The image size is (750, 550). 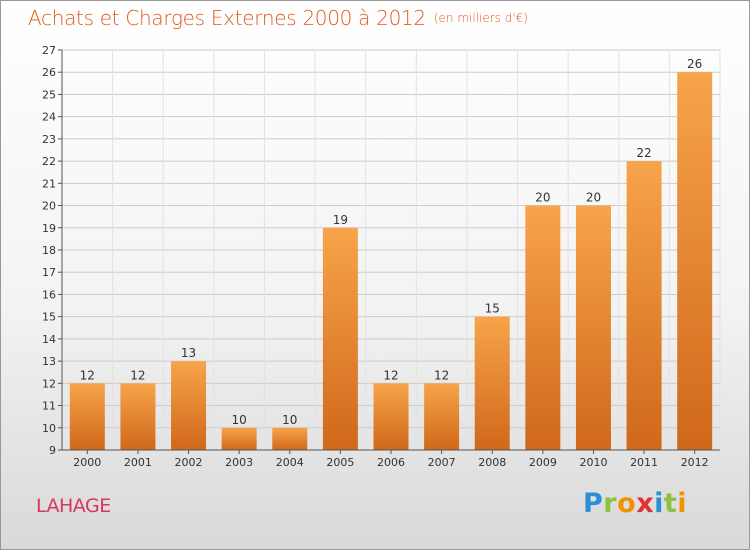 I want to click on commune-name: LAHAGE, so click(x=73, y=506).